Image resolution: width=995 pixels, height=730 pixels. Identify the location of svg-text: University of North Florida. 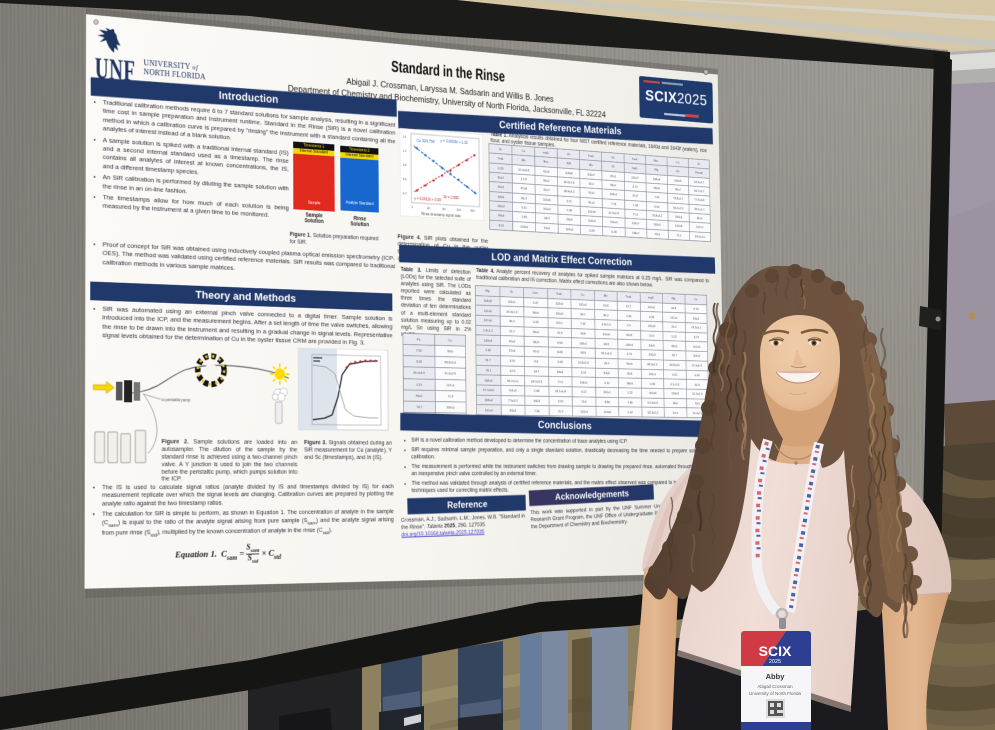
(775, 693).